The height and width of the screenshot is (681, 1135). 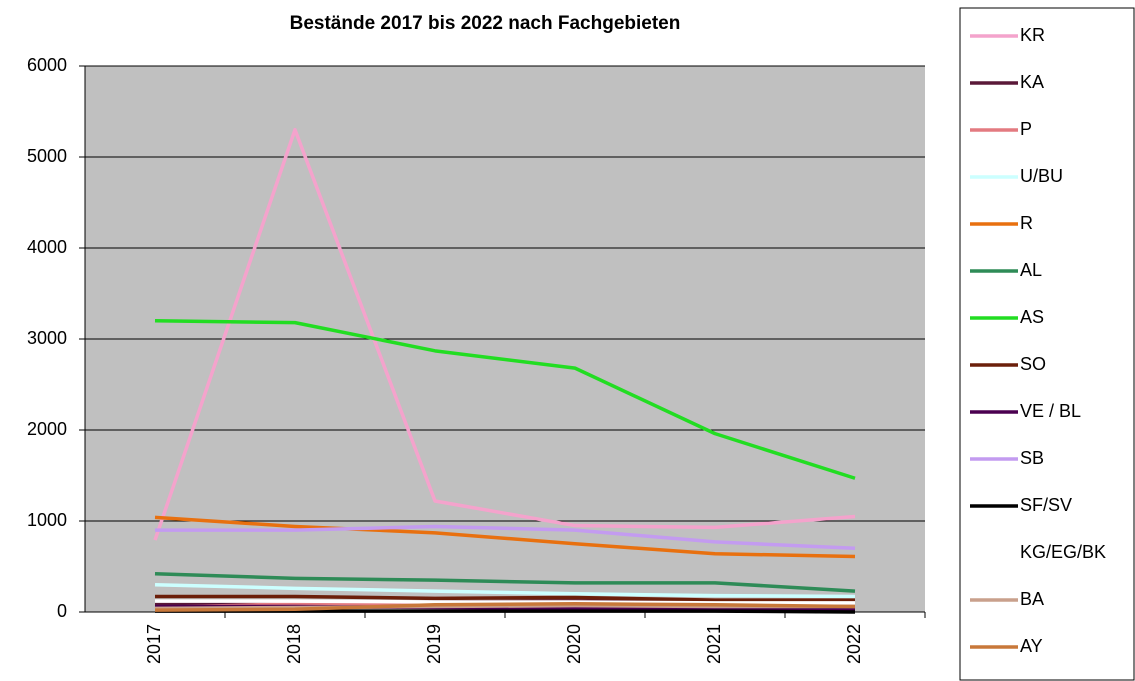 What do you see at coordinates (434, 644) in the screenshot?
I see `x-tick-label: 2019` at bounding box center [434, 644].